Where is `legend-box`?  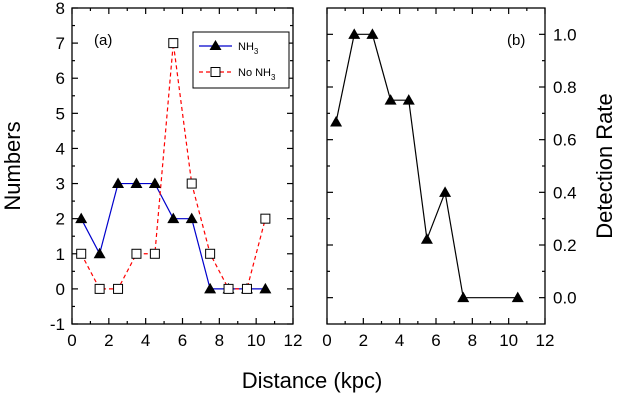
legend-box is located at coordinates (241, 60).